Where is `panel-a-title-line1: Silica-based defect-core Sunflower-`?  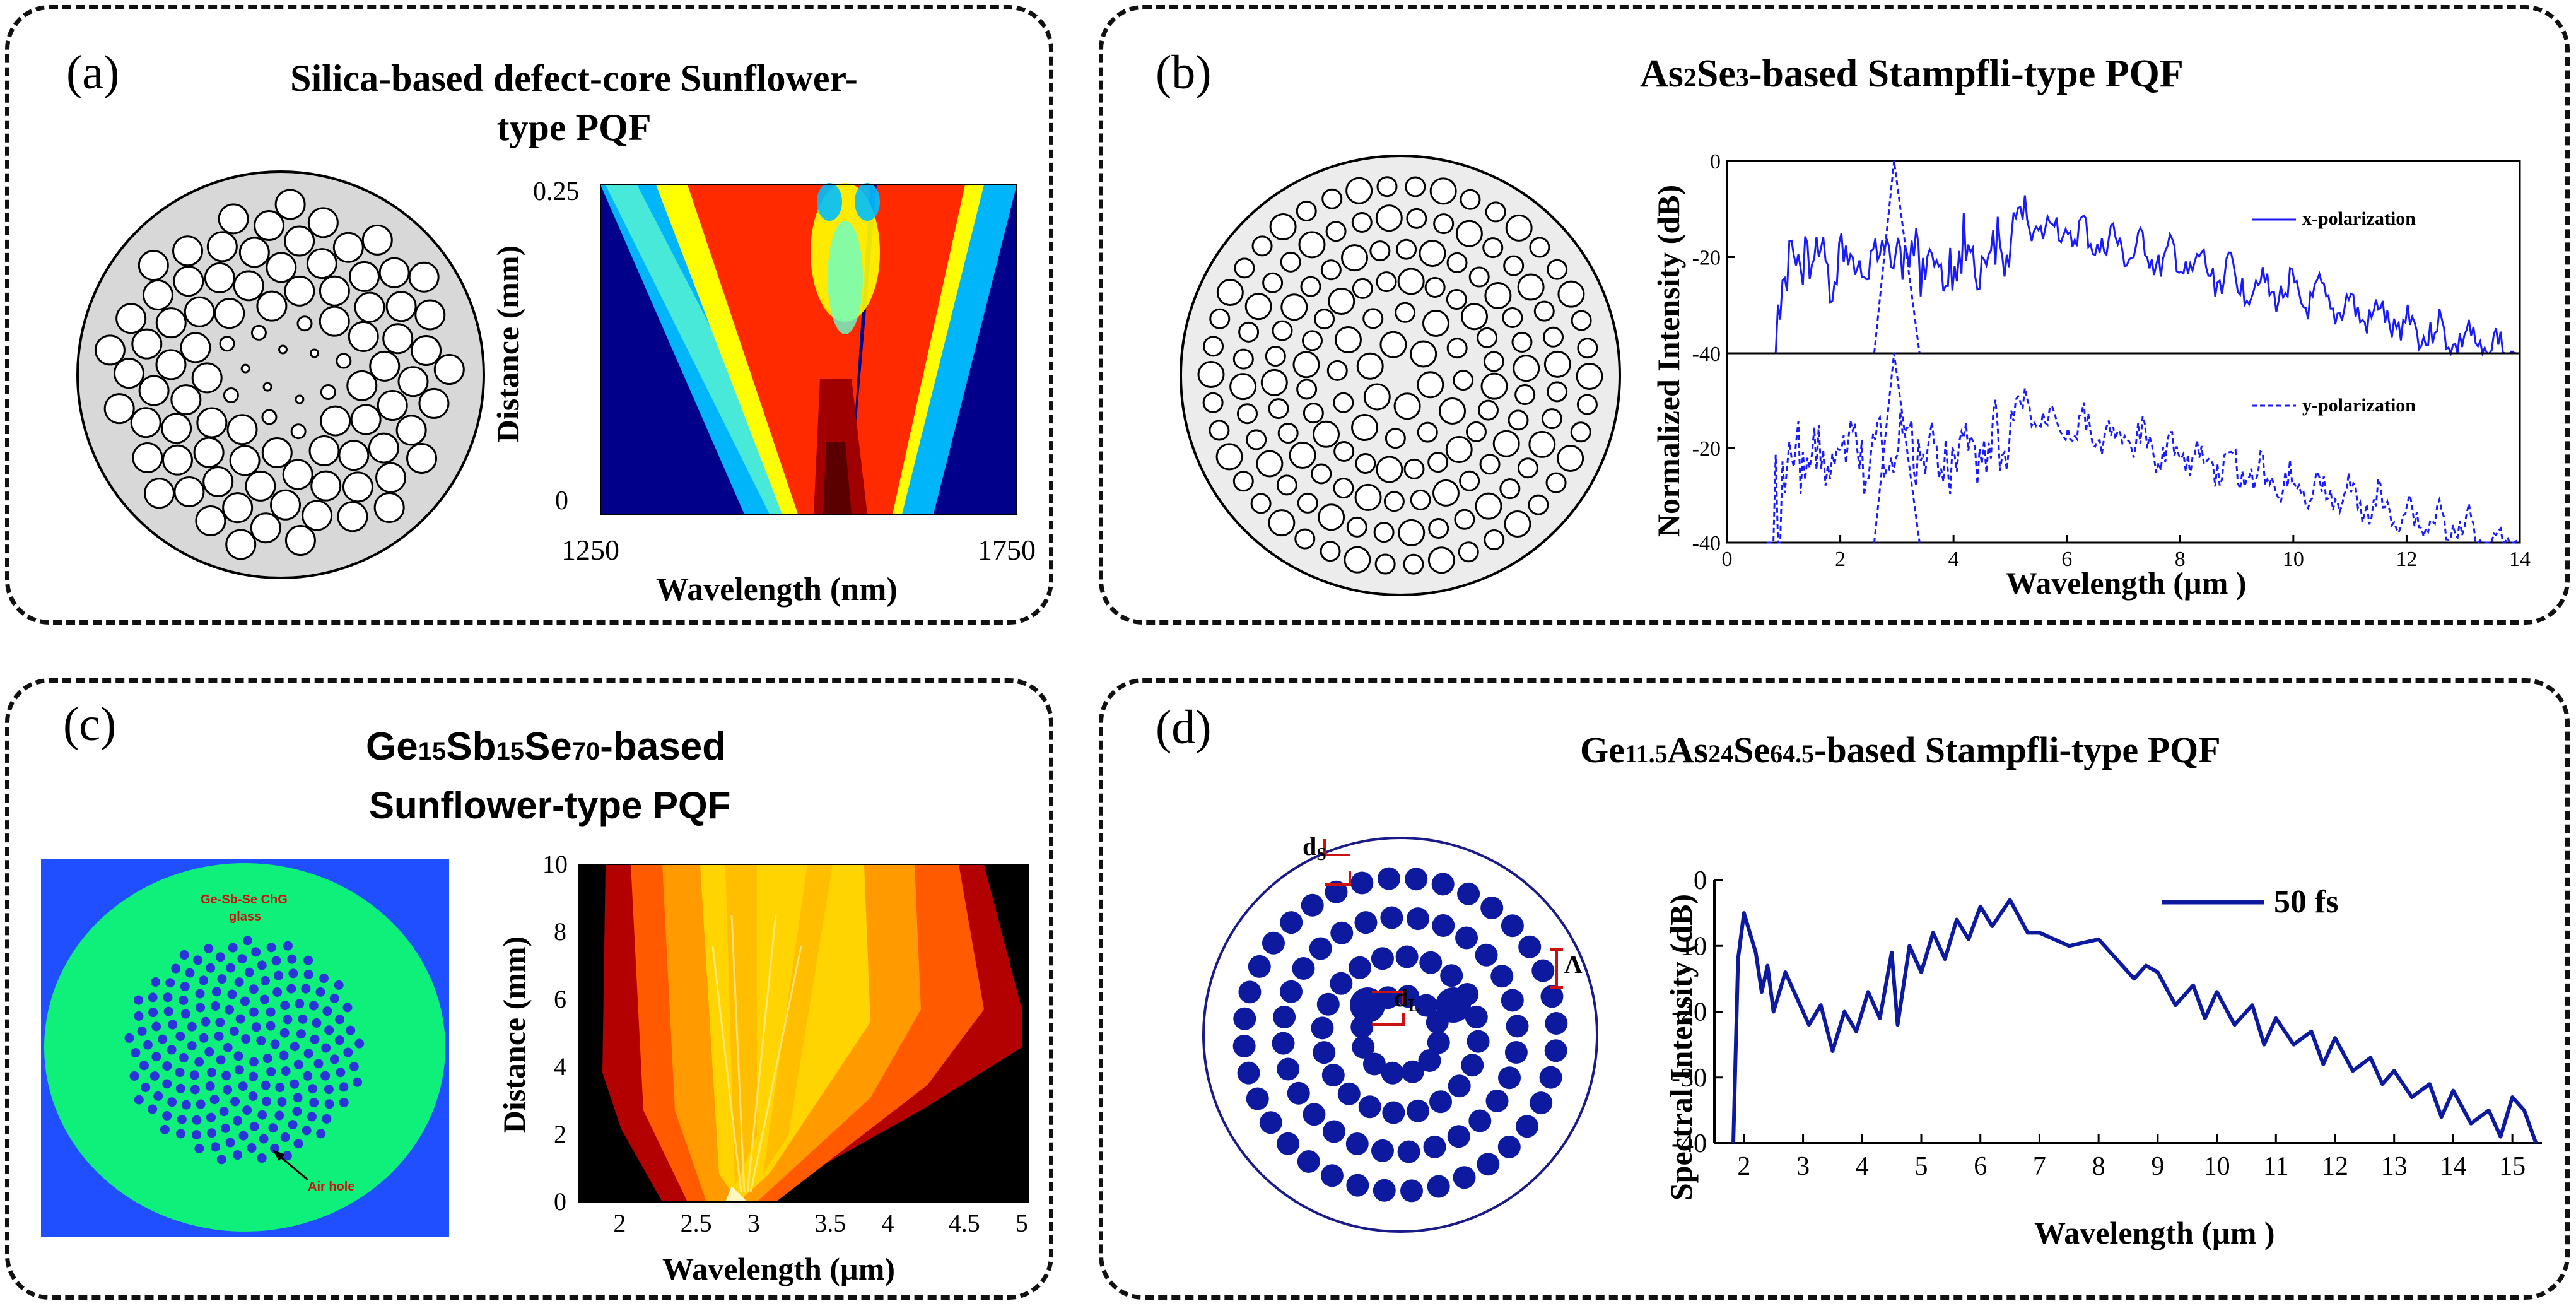
panel-a-title-line1: Silica-based defect-core Sunflower- is located at coordinates (574, 78).